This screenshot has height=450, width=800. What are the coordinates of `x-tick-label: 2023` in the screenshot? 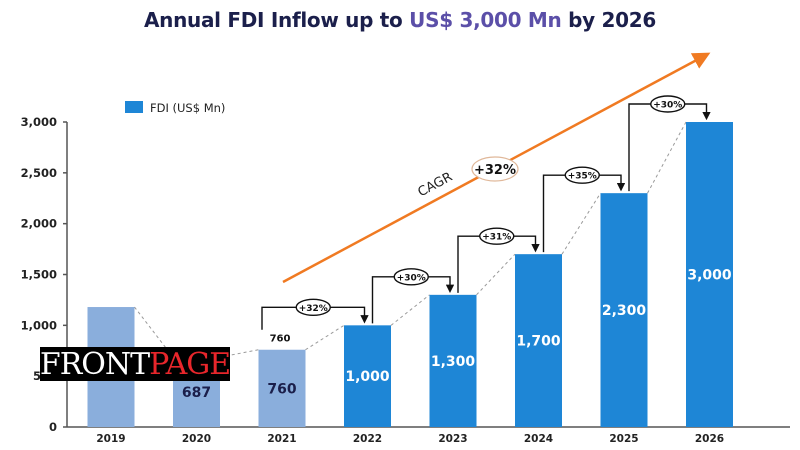 It's located at (452, 439).